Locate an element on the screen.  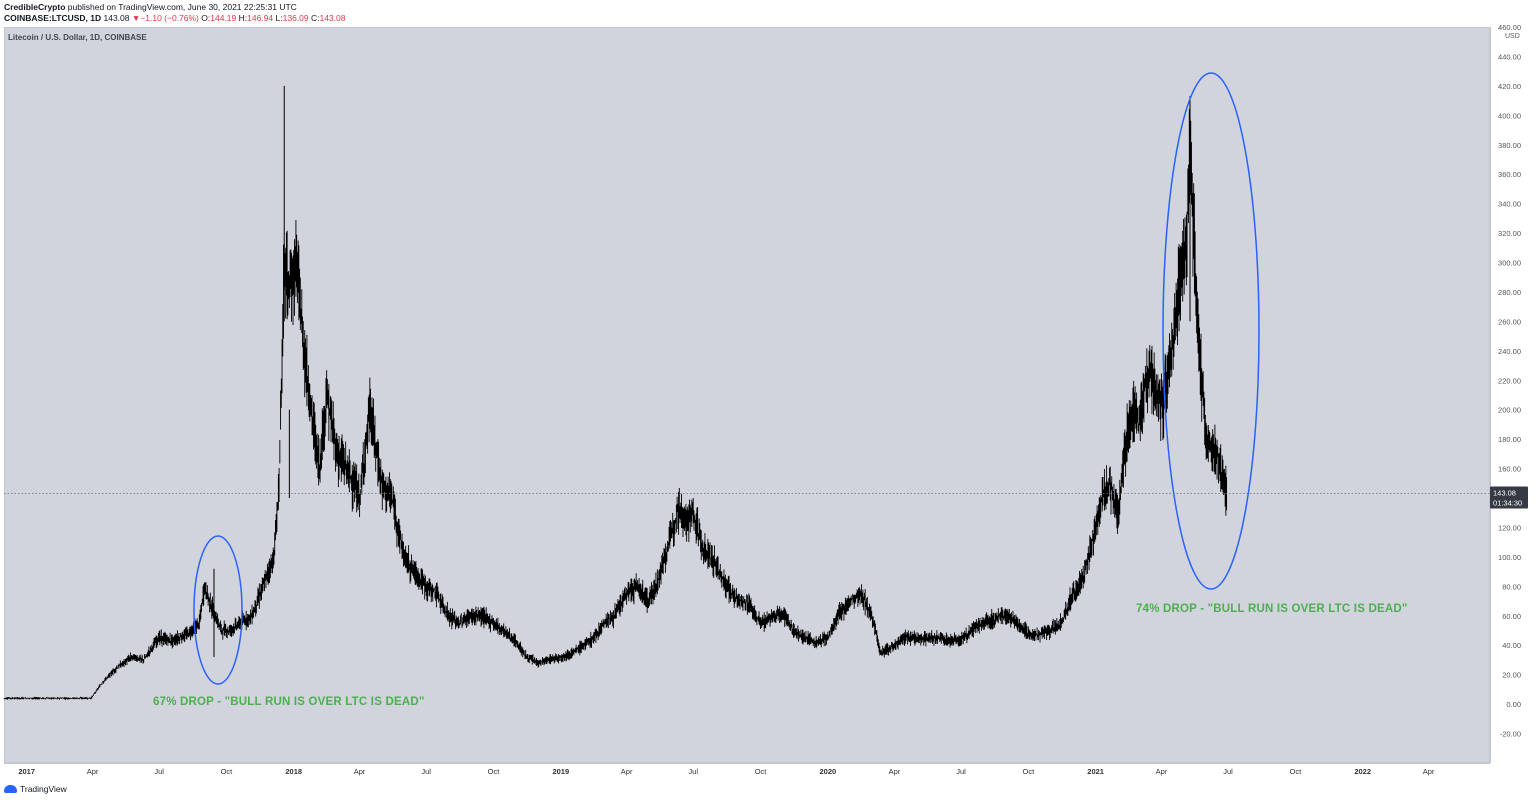
y-tick-label: 60.00 is located at coordinates (1511, 616).